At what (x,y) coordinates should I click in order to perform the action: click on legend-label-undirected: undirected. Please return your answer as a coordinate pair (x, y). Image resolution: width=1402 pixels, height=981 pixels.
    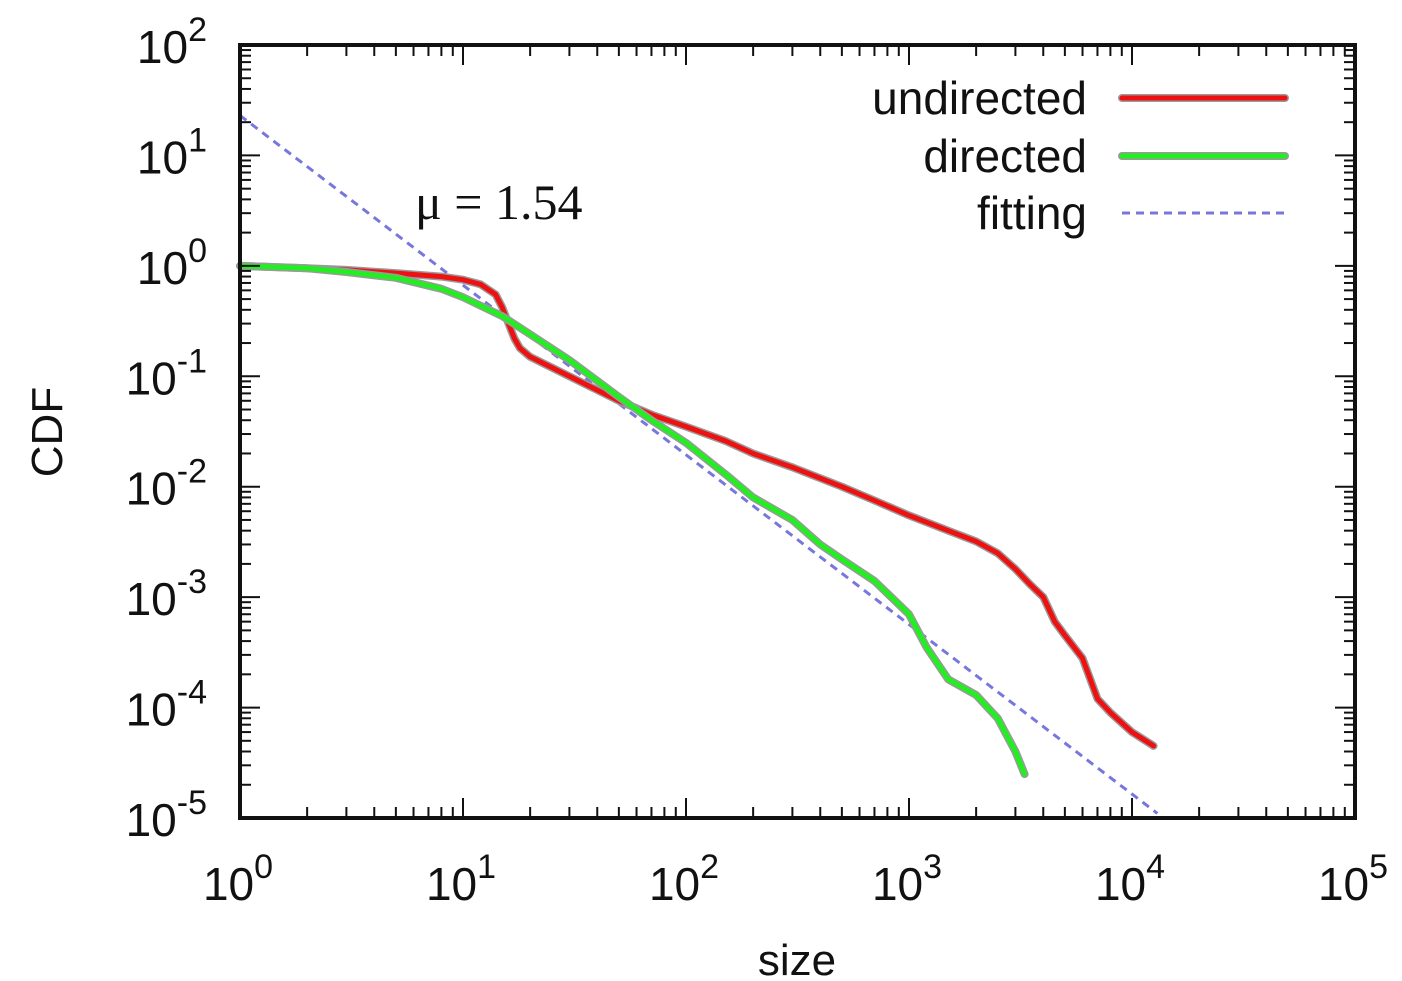
    Looking at the image, I should click on (979, 98).